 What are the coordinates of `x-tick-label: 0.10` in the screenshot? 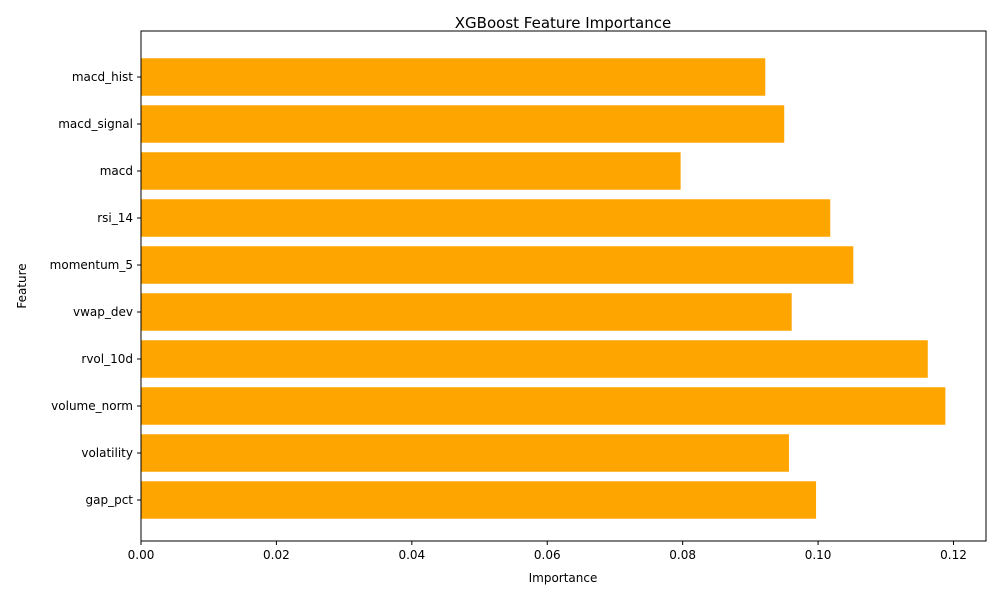 It's located at (818, 555).